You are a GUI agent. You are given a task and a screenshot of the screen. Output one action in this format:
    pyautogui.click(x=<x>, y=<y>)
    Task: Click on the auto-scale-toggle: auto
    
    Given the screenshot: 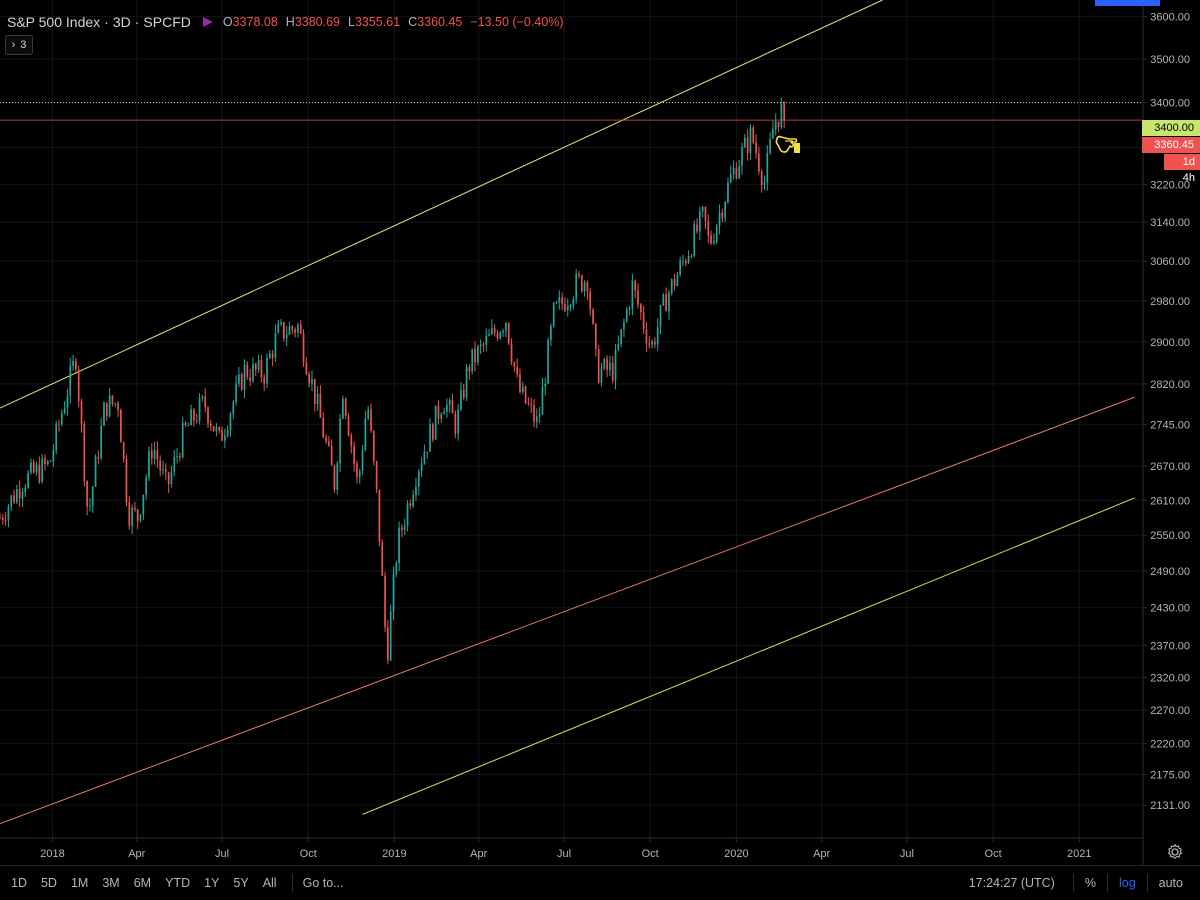 What is the action you would take?
    pyautogui.click(x=1170, y=883)
    